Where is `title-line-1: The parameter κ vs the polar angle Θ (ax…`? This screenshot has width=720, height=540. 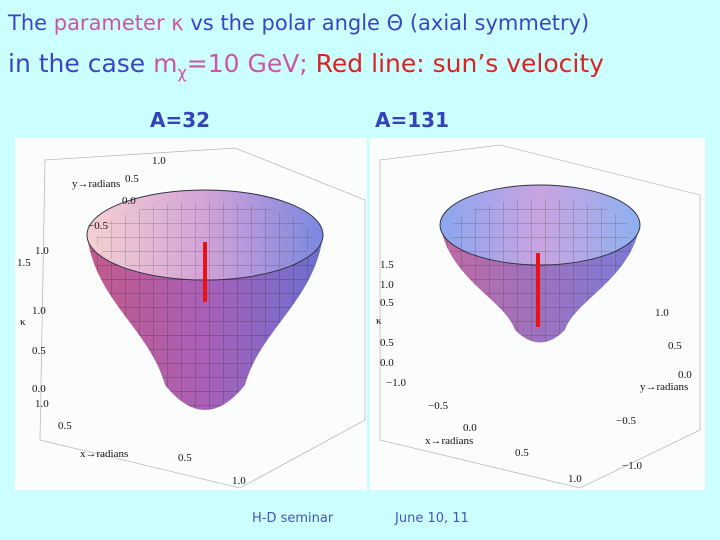
title-line-1: The parameter κ vs the polar angle Θ (ax… is located at coordinates (298, 23).